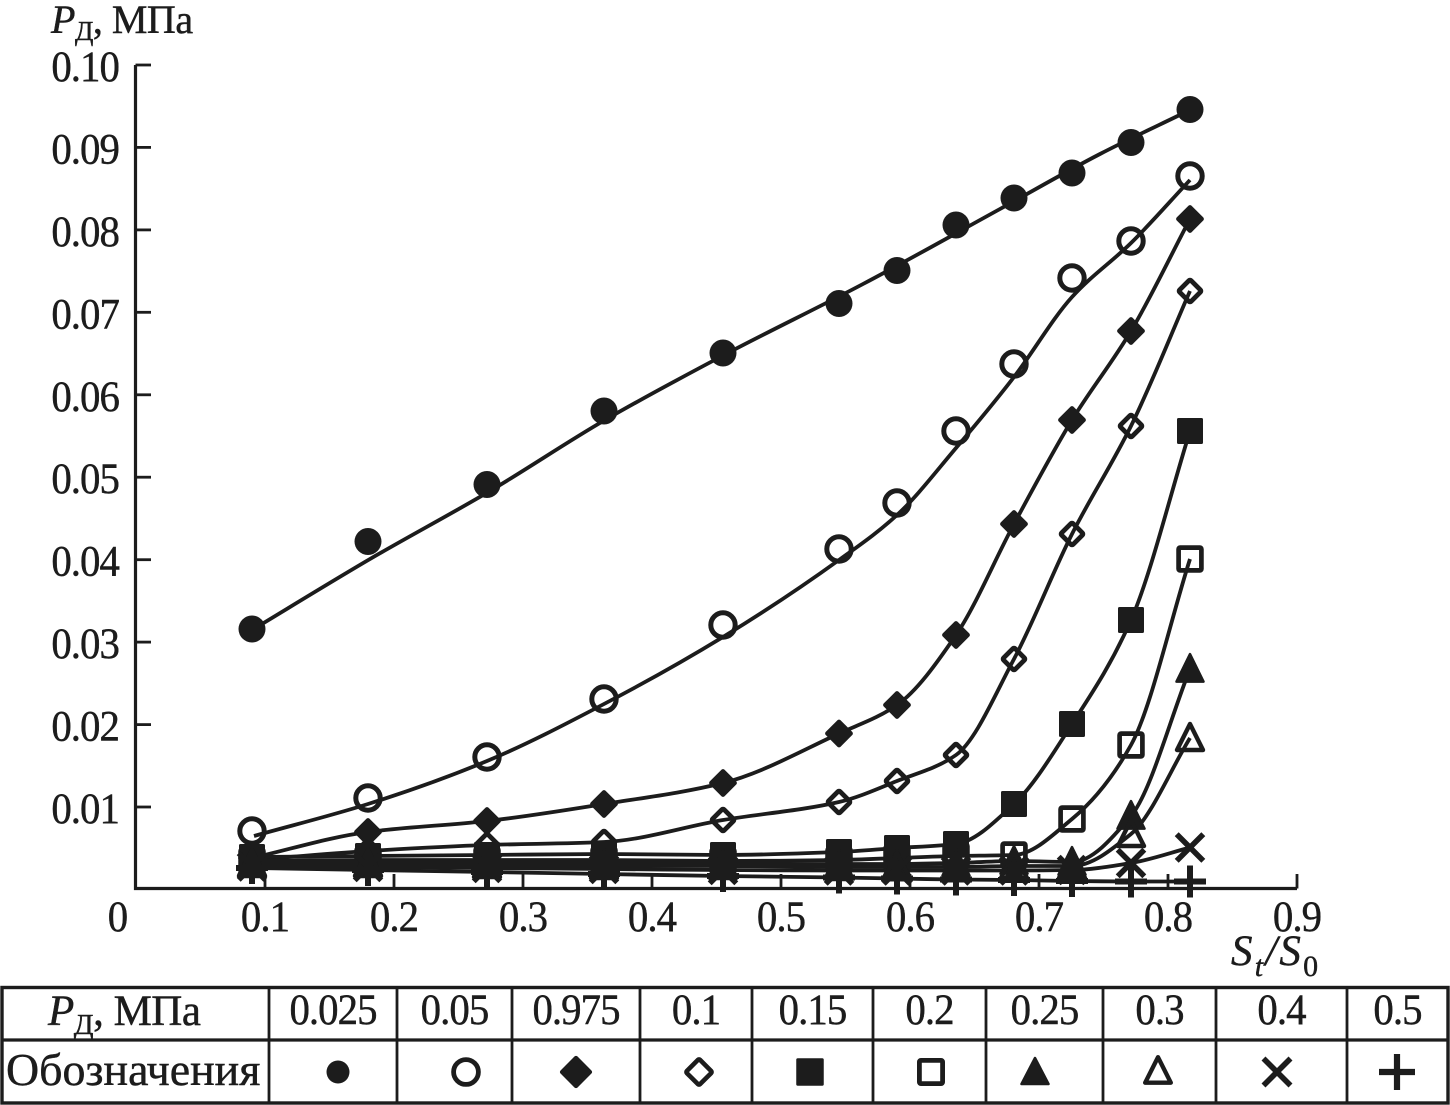 The height and width of the screenshot is (1105, 1450). Describe the element at coordinates (85, 562) in the screenshot. I see `svg-text: 0.04` at that location.